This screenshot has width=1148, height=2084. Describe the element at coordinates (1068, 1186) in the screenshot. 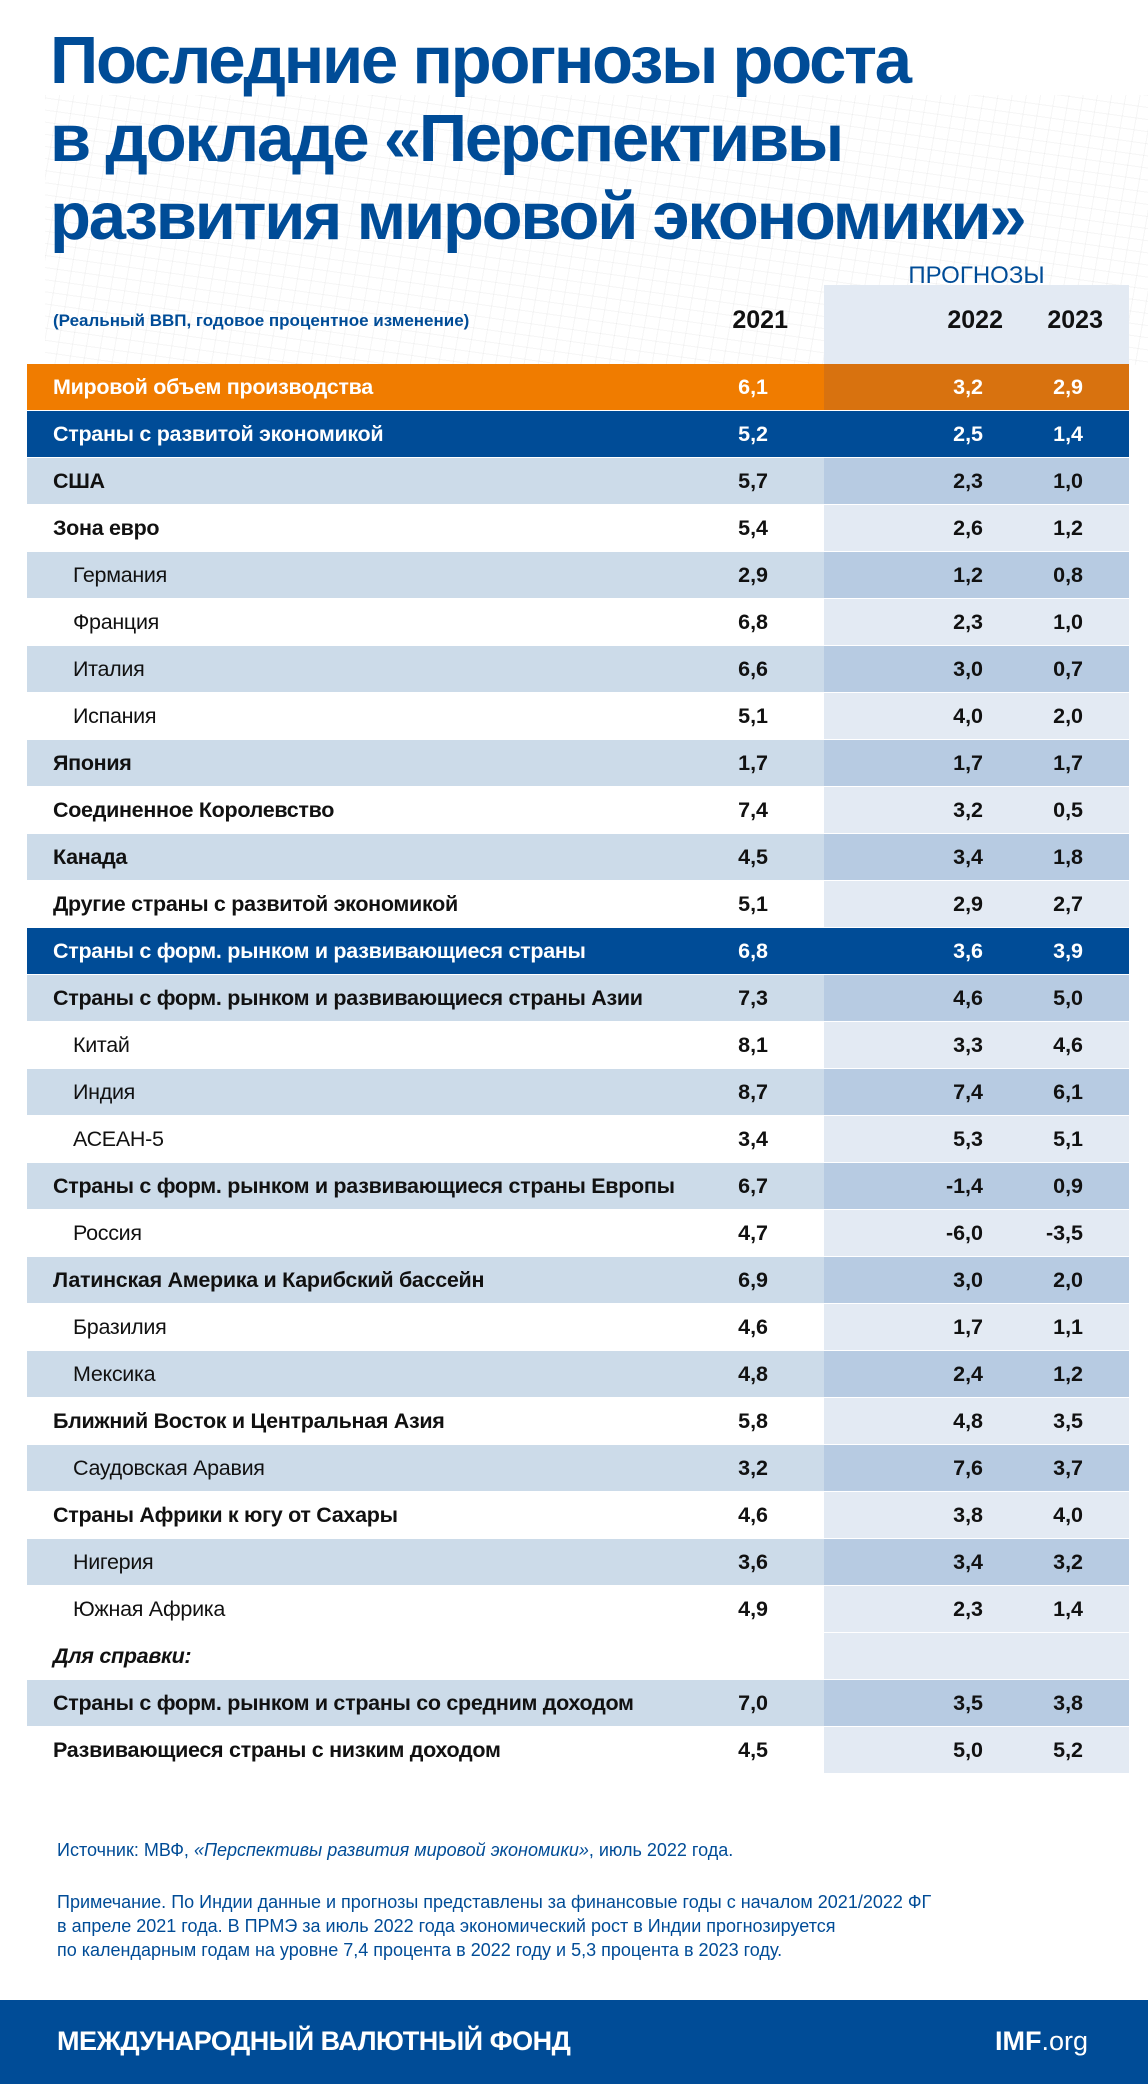

I see `value-cell-2023: 0,9` at that location.